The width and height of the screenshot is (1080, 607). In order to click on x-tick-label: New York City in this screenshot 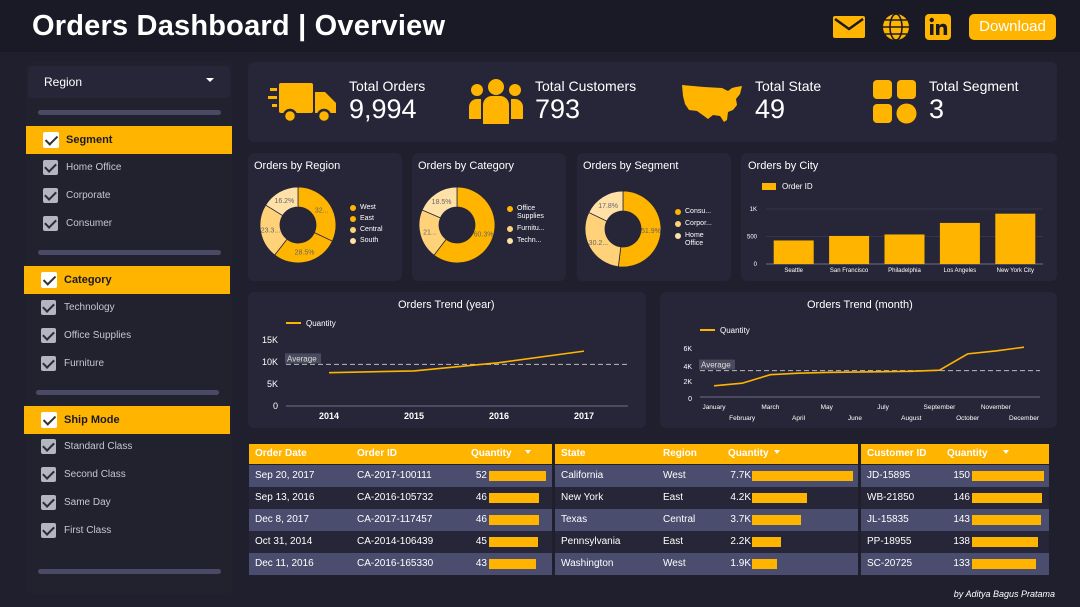, I will do `click(1015, 271)`.